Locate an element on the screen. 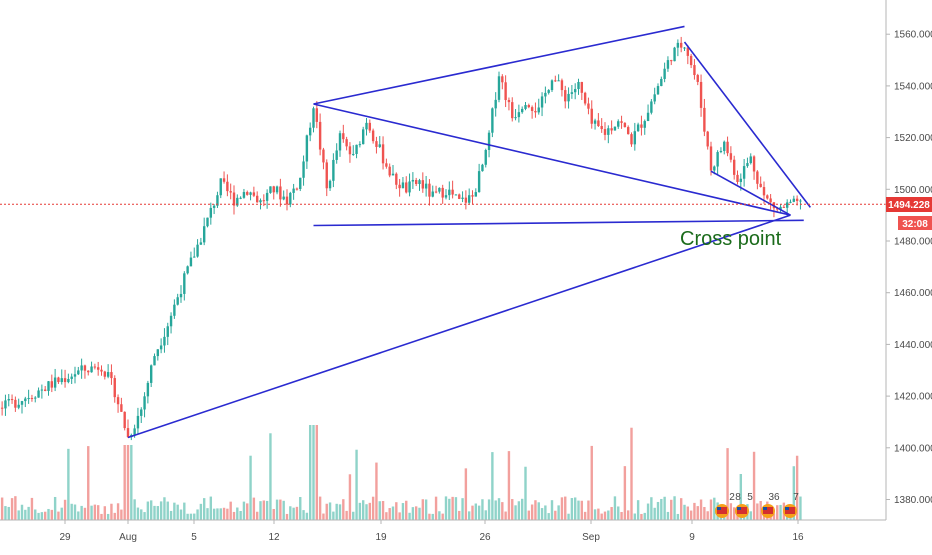  y-tick-label: 1560.000 is located at coordinates (913, 35).